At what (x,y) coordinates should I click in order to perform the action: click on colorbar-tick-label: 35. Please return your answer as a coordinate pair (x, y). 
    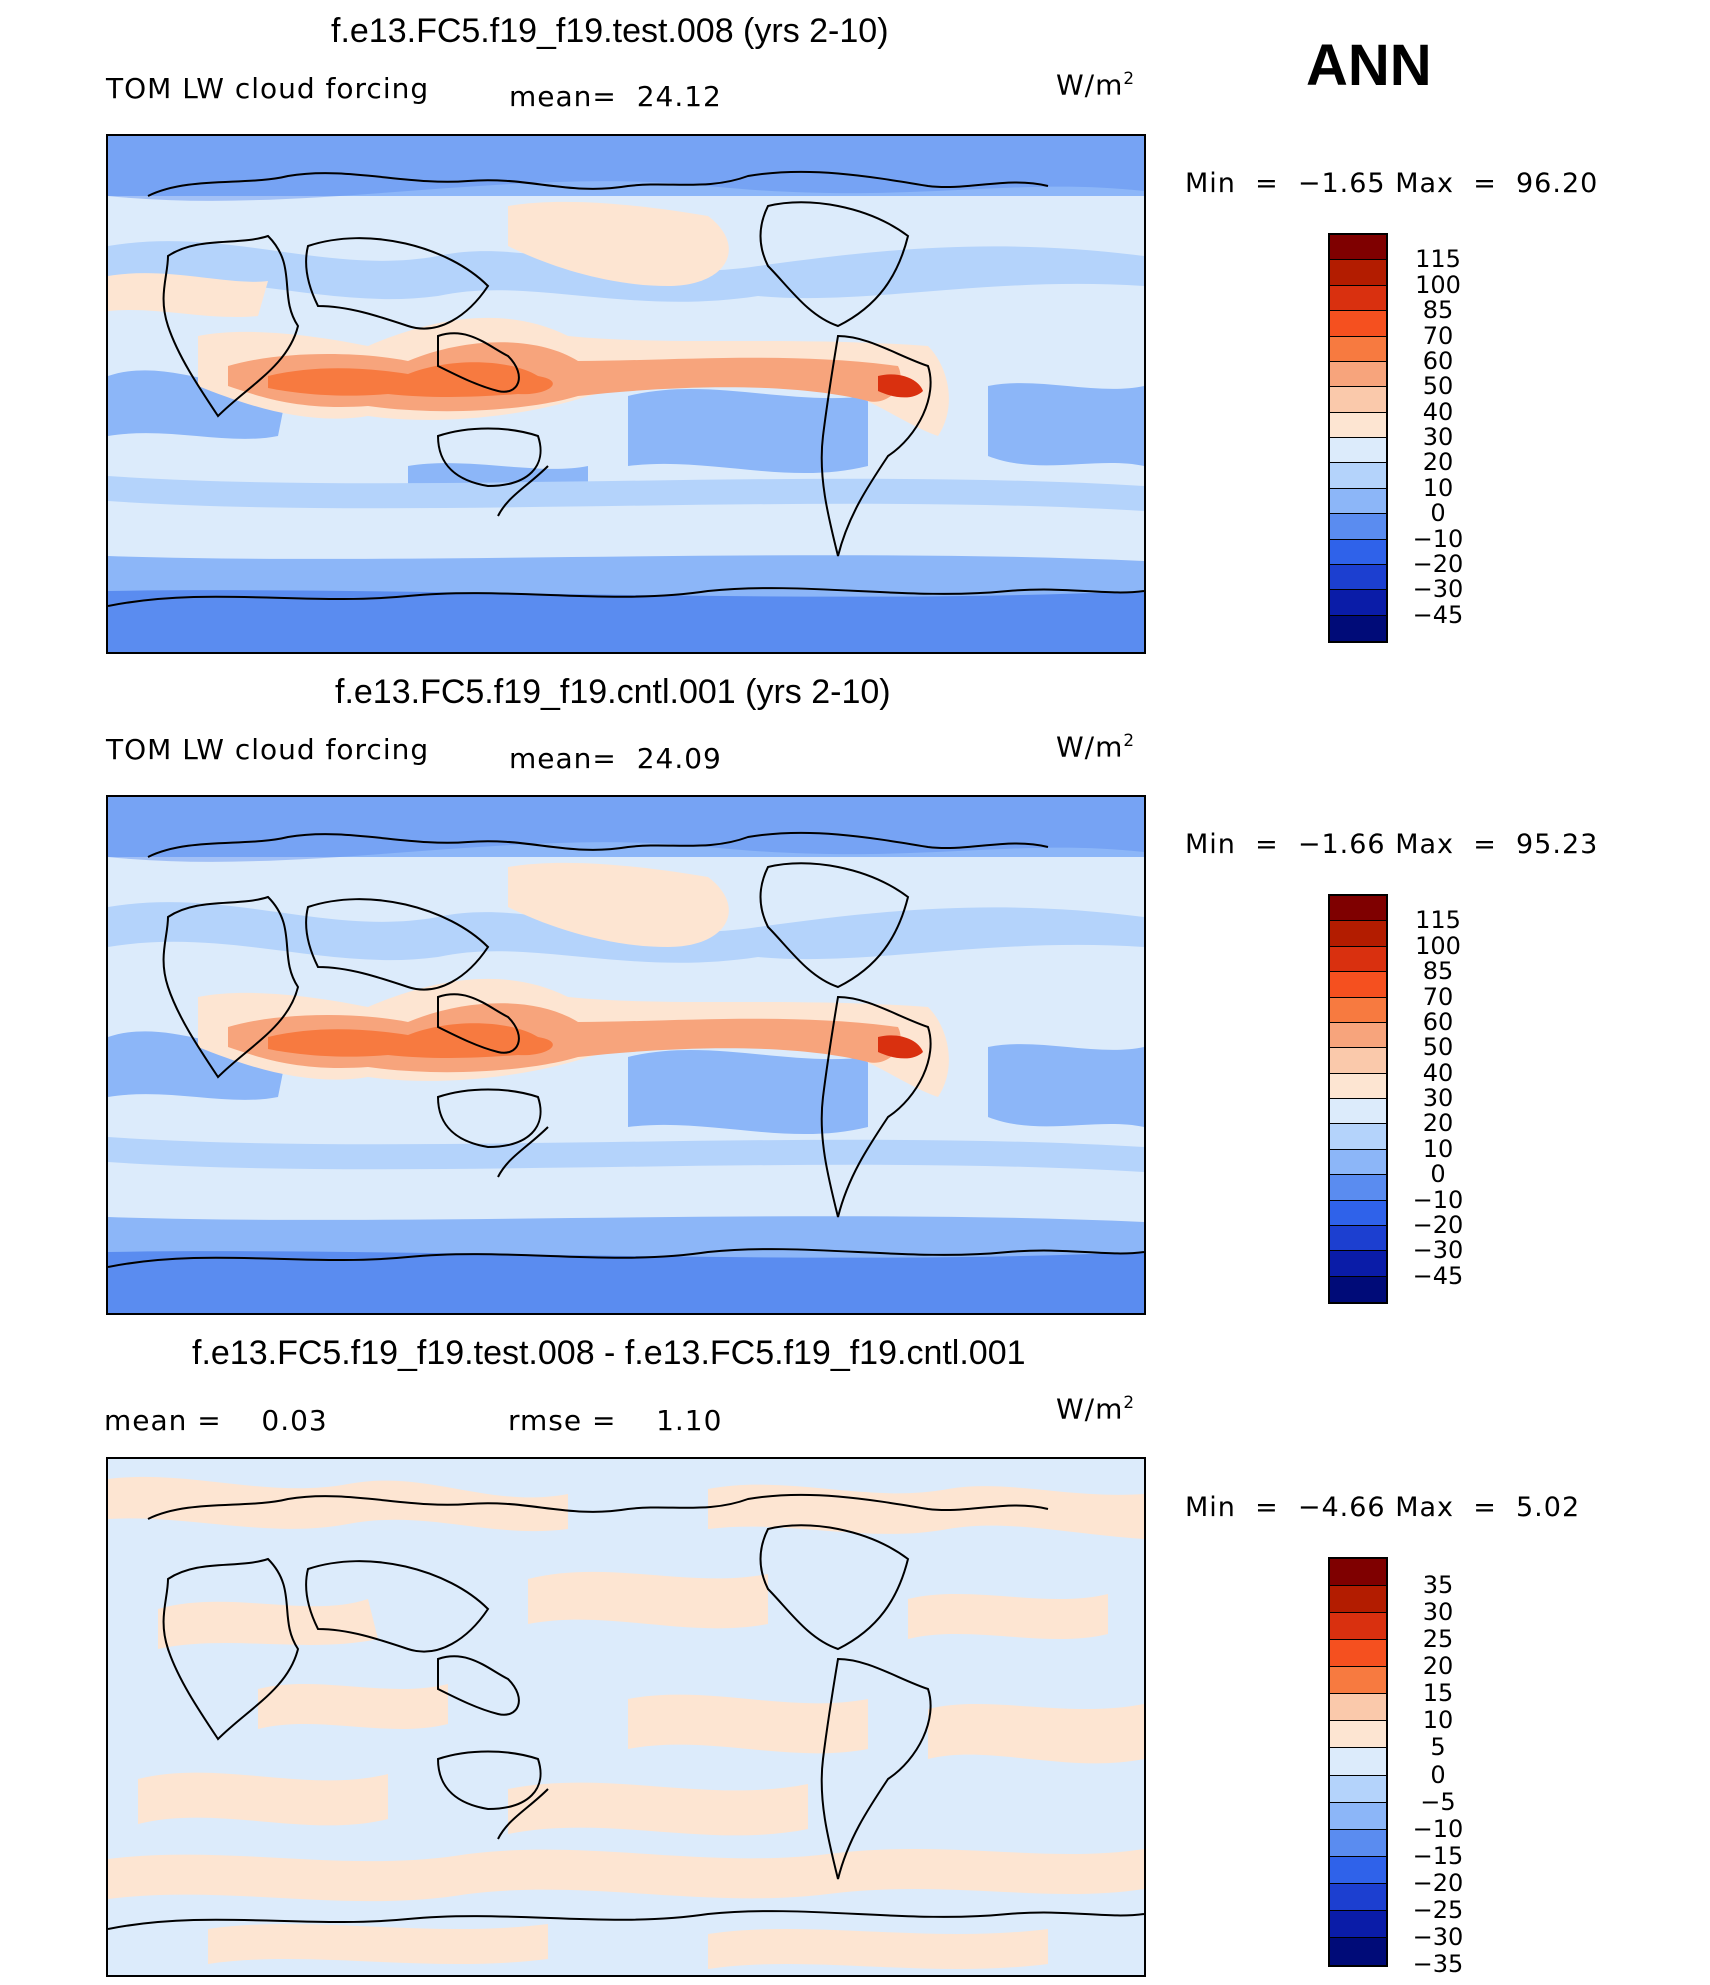
    Looking at the image, I should click on (1438, 1585).